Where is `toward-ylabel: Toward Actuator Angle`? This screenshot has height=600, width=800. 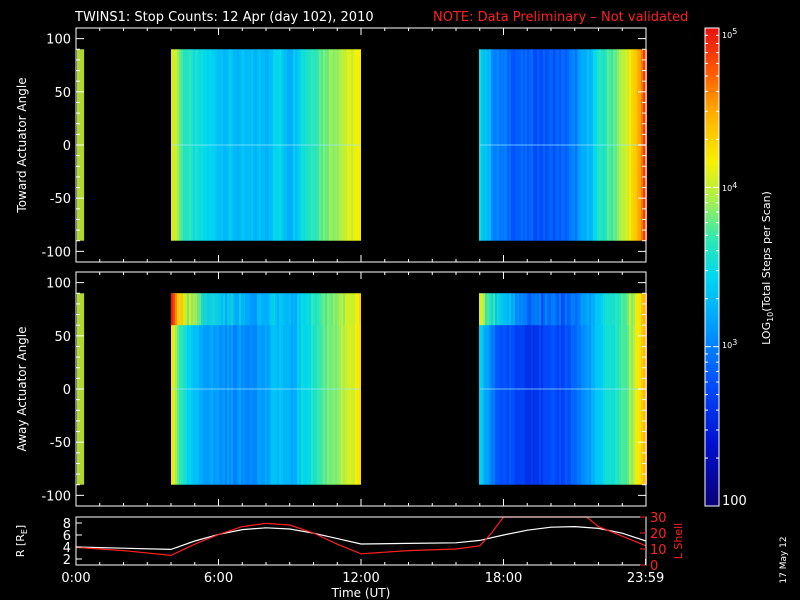
toward-ylabel: Toward Actuator Angle is located at coordinates (22, 145).